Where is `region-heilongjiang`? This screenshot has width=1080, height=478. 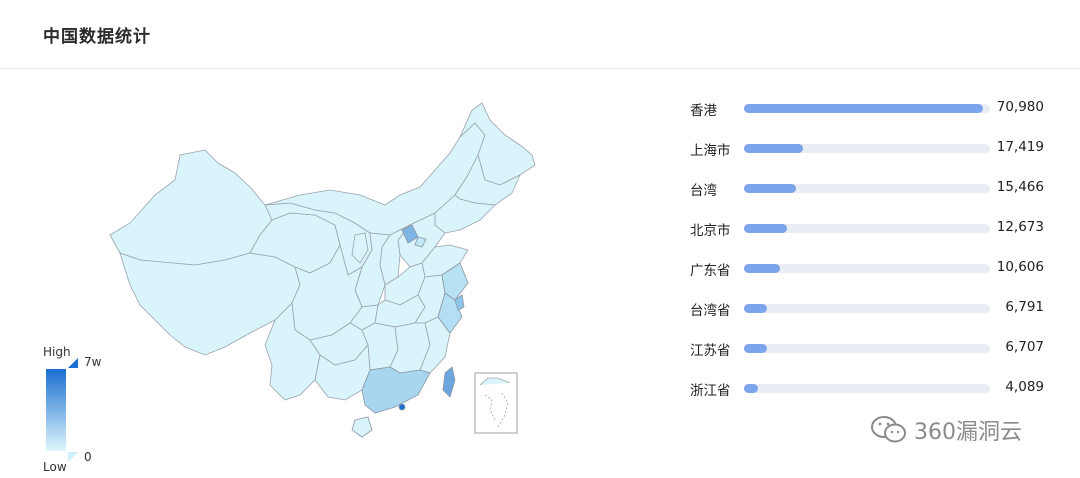
region-heilongjiang is located at coordinates (497, 144).